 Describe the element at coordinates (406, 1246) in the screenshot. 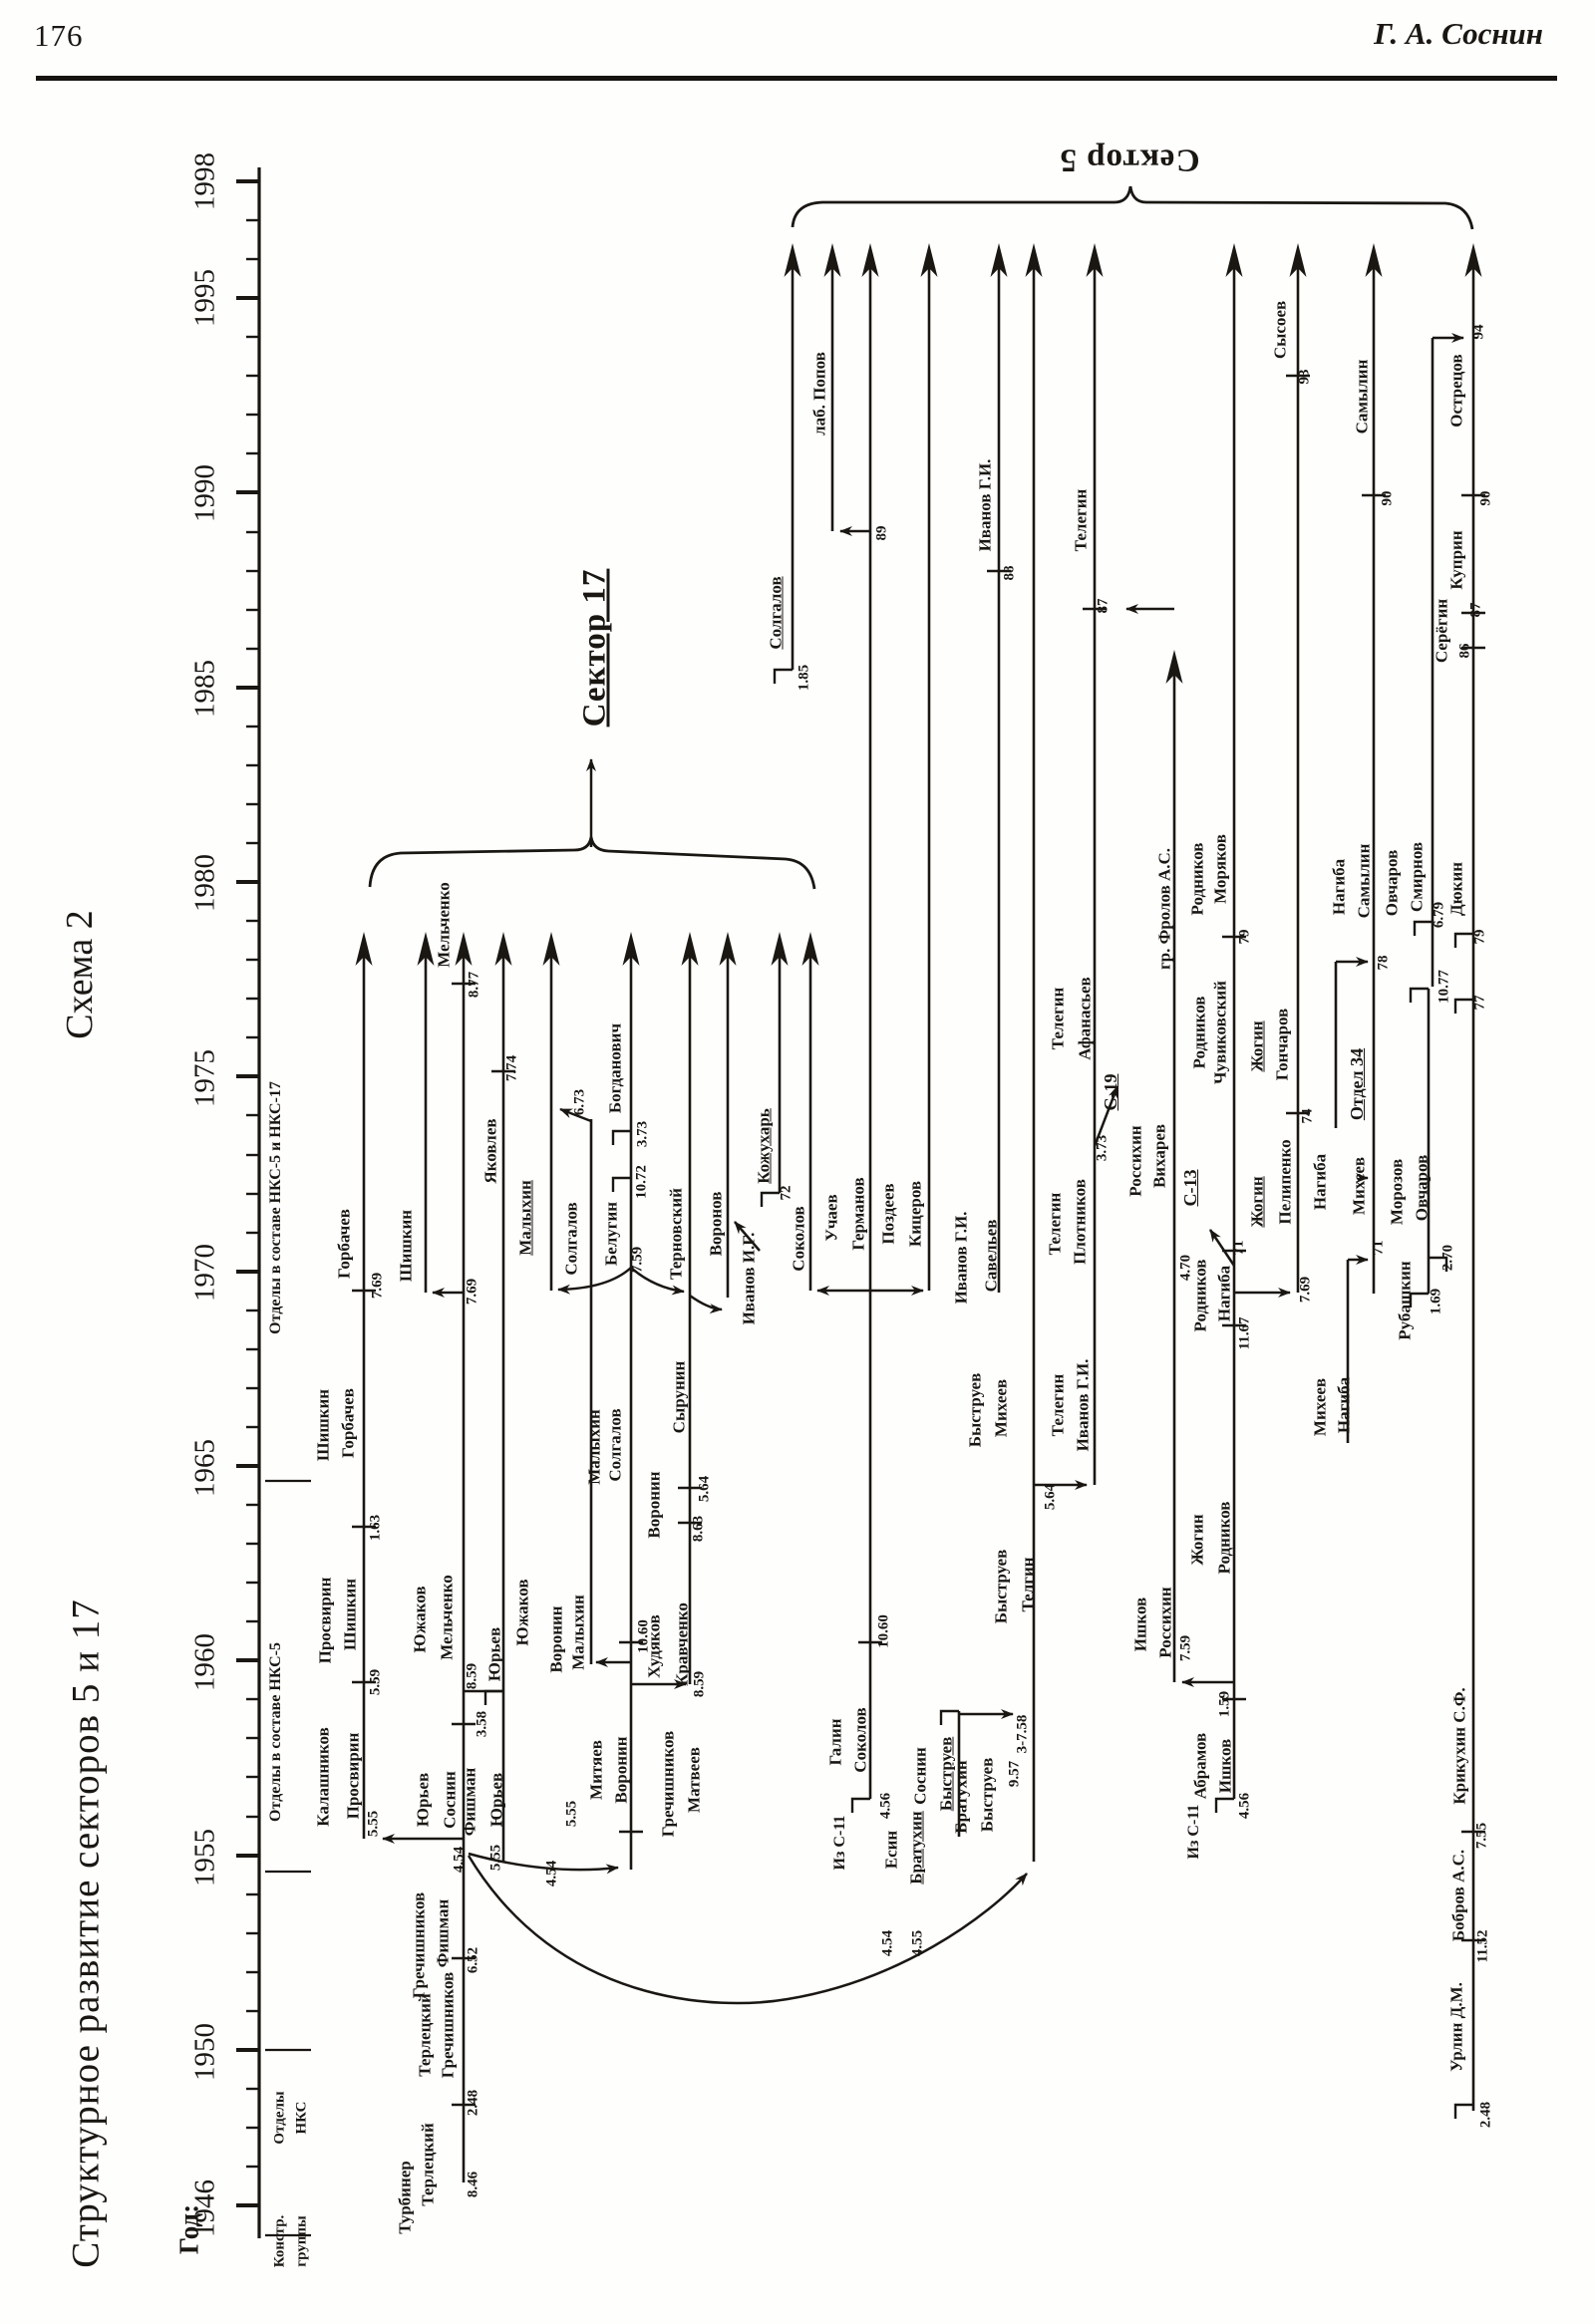

I see `name-label: Шишкин` at that location.